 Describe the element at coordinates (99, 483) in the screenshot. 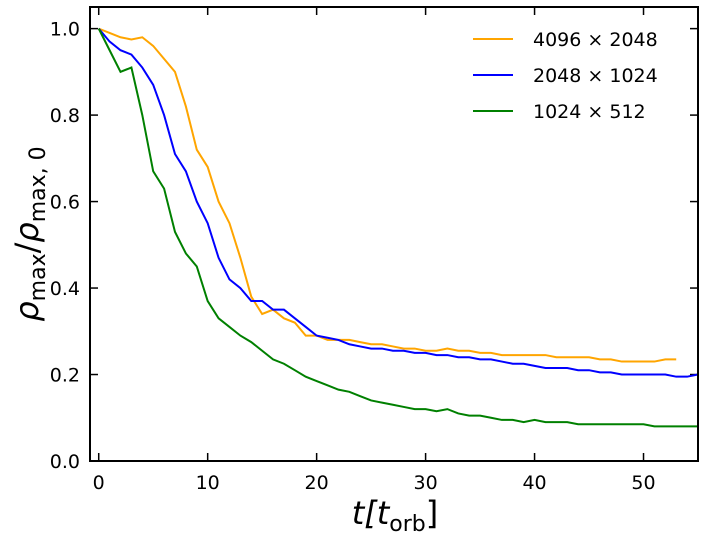

I see `x-tick-label: 0` at that location.